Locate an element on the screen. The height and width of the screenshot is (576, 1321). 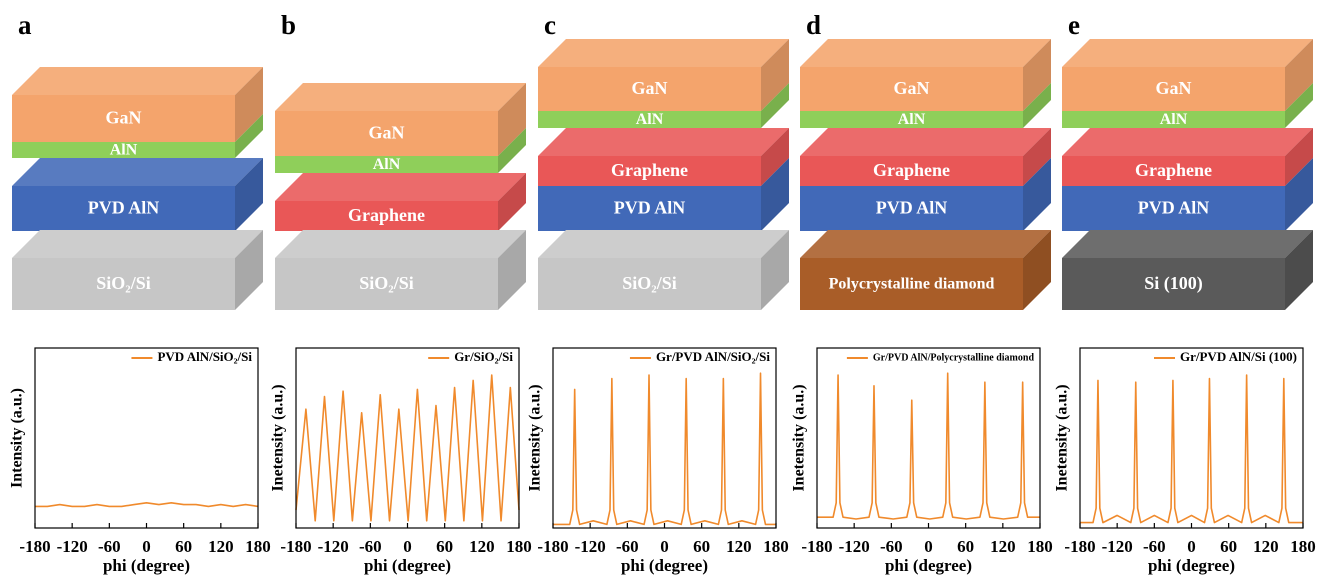
layer-label: Si (100) is located at coordinates (1173, 283).